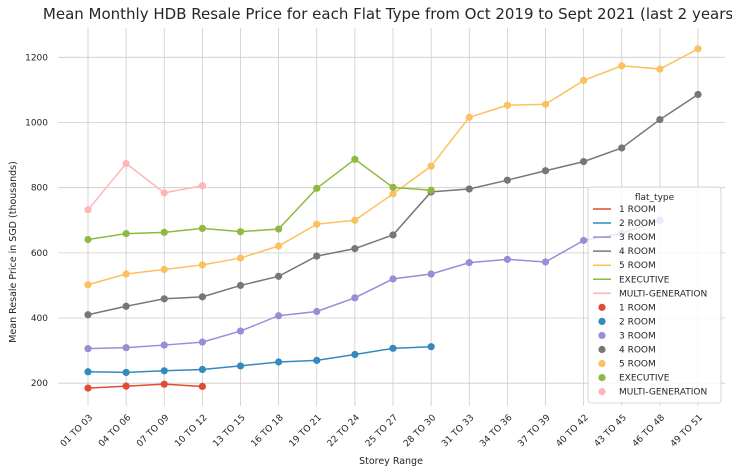 The width and height of the screenshot is (732, 471). Describe the element at coordinates (306, 431) in the screenshot. I see `x-tick-label: 19 TO 21` at that location.